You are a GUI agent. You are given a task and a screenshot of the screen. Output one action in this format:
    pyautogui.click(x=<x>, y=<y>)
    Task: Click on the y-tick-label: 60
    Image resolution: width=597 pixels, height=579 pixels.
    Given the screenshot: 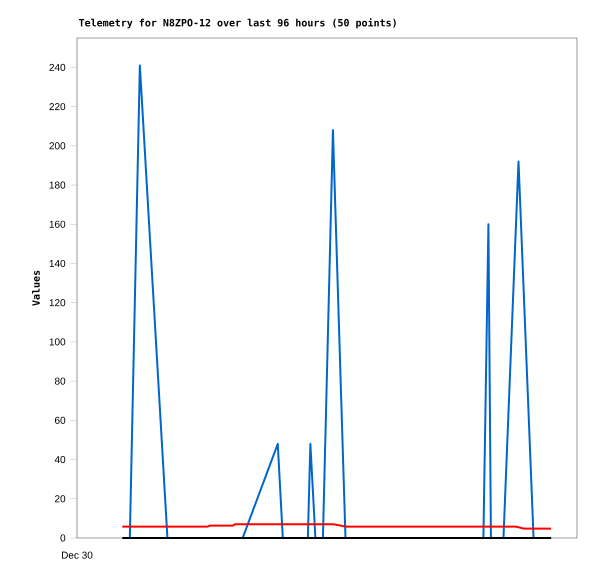 What is the action you would take?
    pyautogui.click(x=60, y=420)
    